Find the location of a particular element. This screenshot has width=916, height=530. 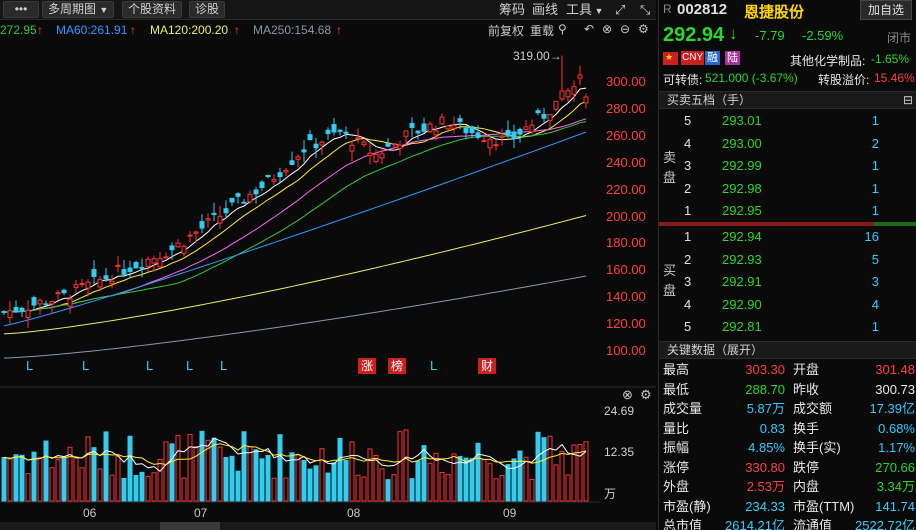

menu-button: ••• is located at coordinates (21, 9).